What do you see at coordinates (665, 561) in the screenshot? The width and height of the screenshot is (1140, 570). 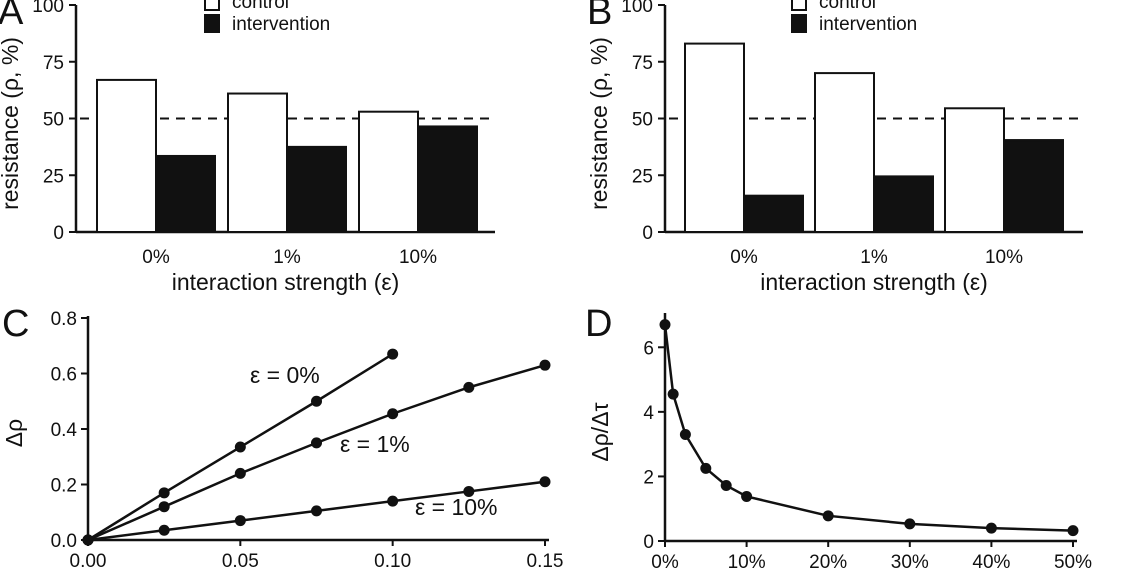 I see `panel-d-x-tick-label: 0%` at bounding box center [665, 561].